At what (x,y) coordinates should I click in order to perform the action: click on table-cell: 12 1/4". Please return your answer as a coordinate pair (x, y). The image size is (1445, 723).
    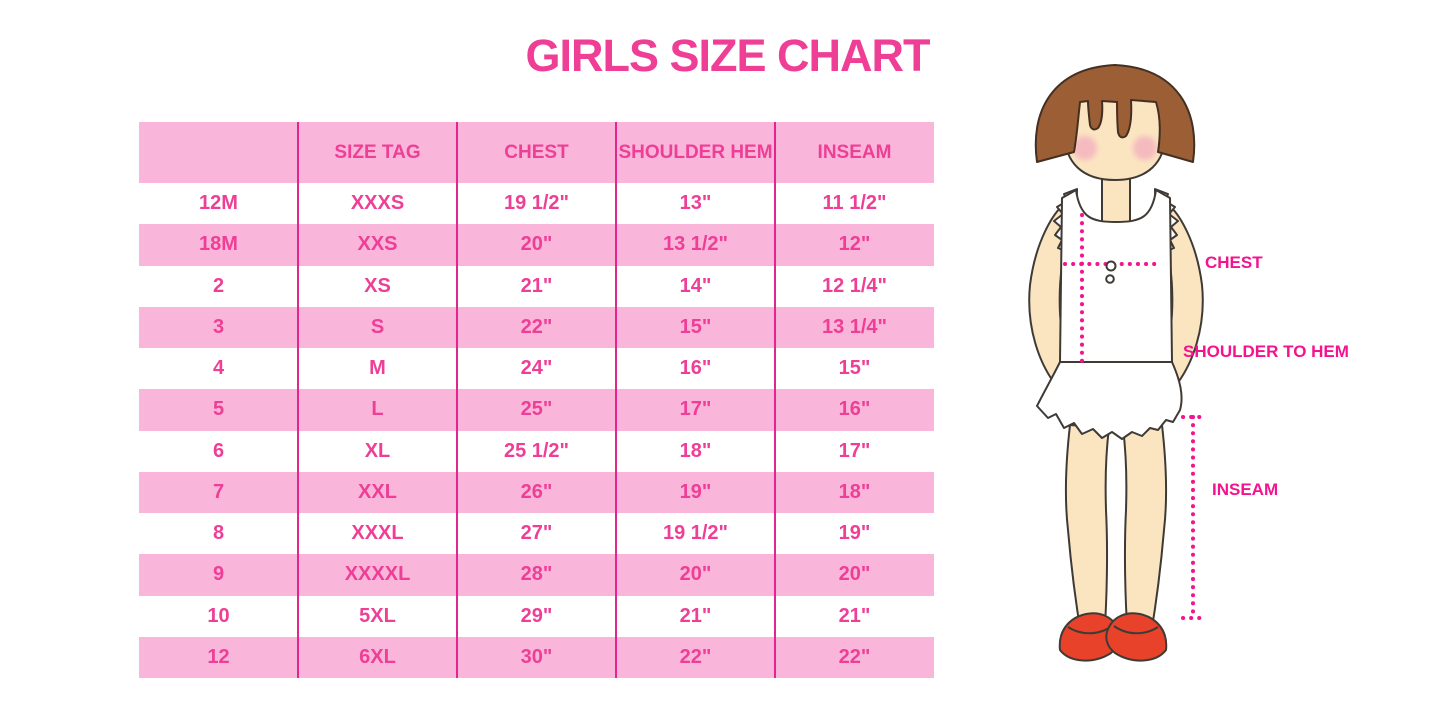
    Looking at the image, I should click on (854, 285).